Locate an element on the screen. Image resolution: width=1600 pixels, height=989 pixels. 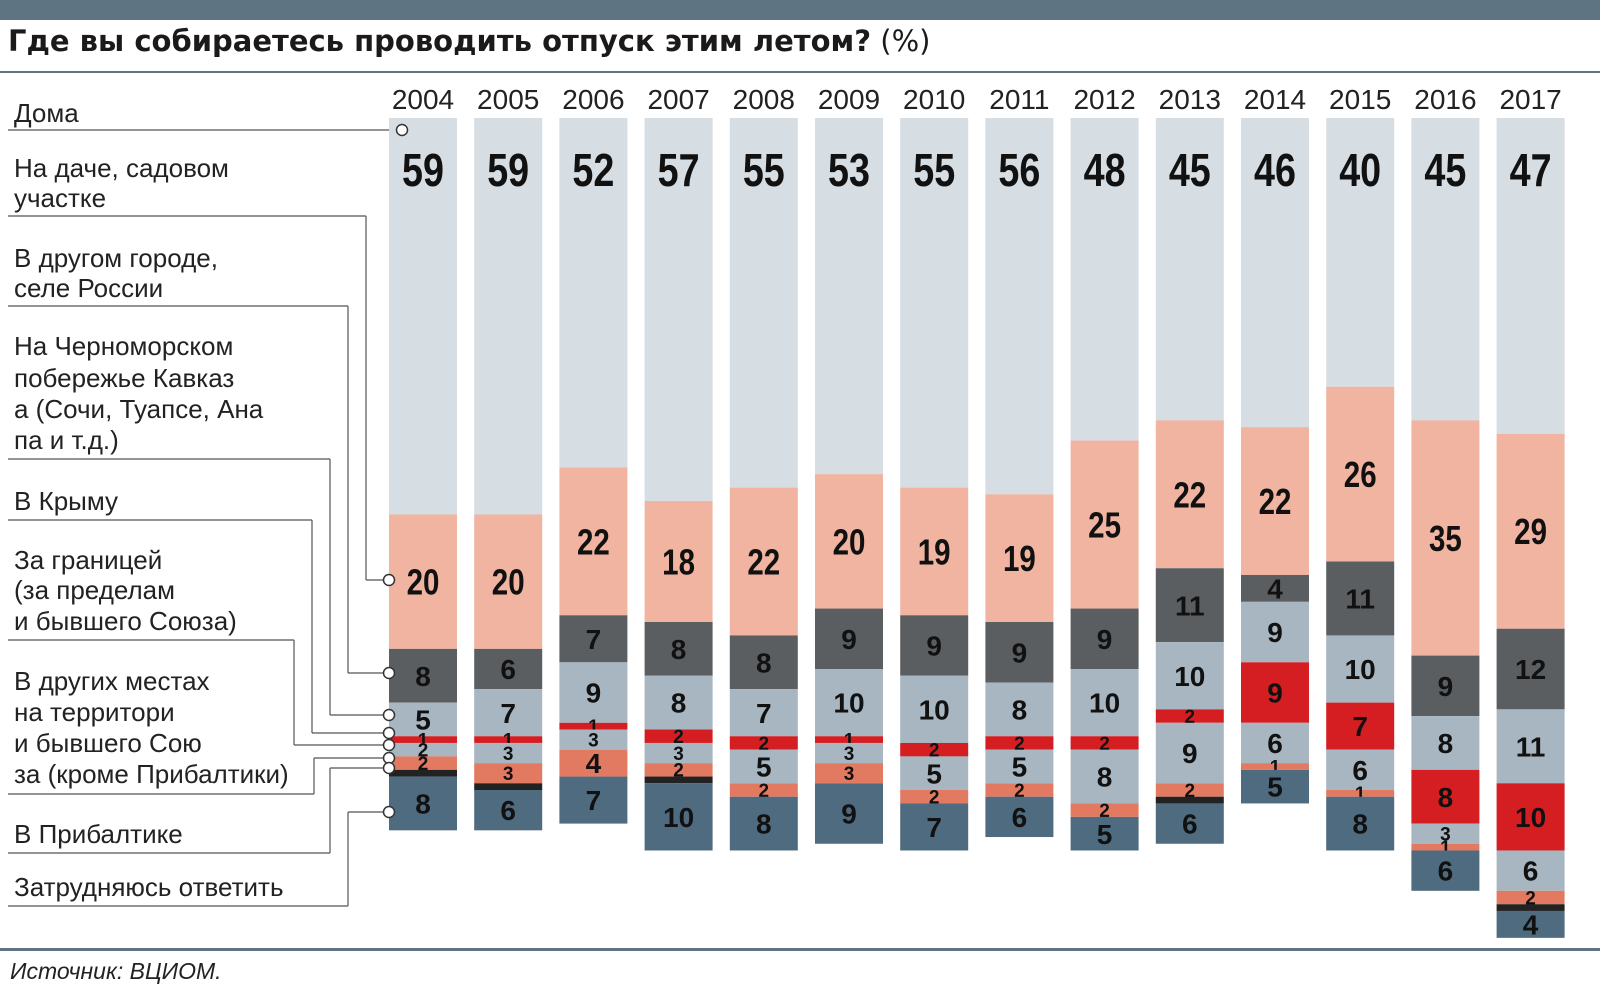
data-label-2005-7: 3 is located at coordinates (508, 774).